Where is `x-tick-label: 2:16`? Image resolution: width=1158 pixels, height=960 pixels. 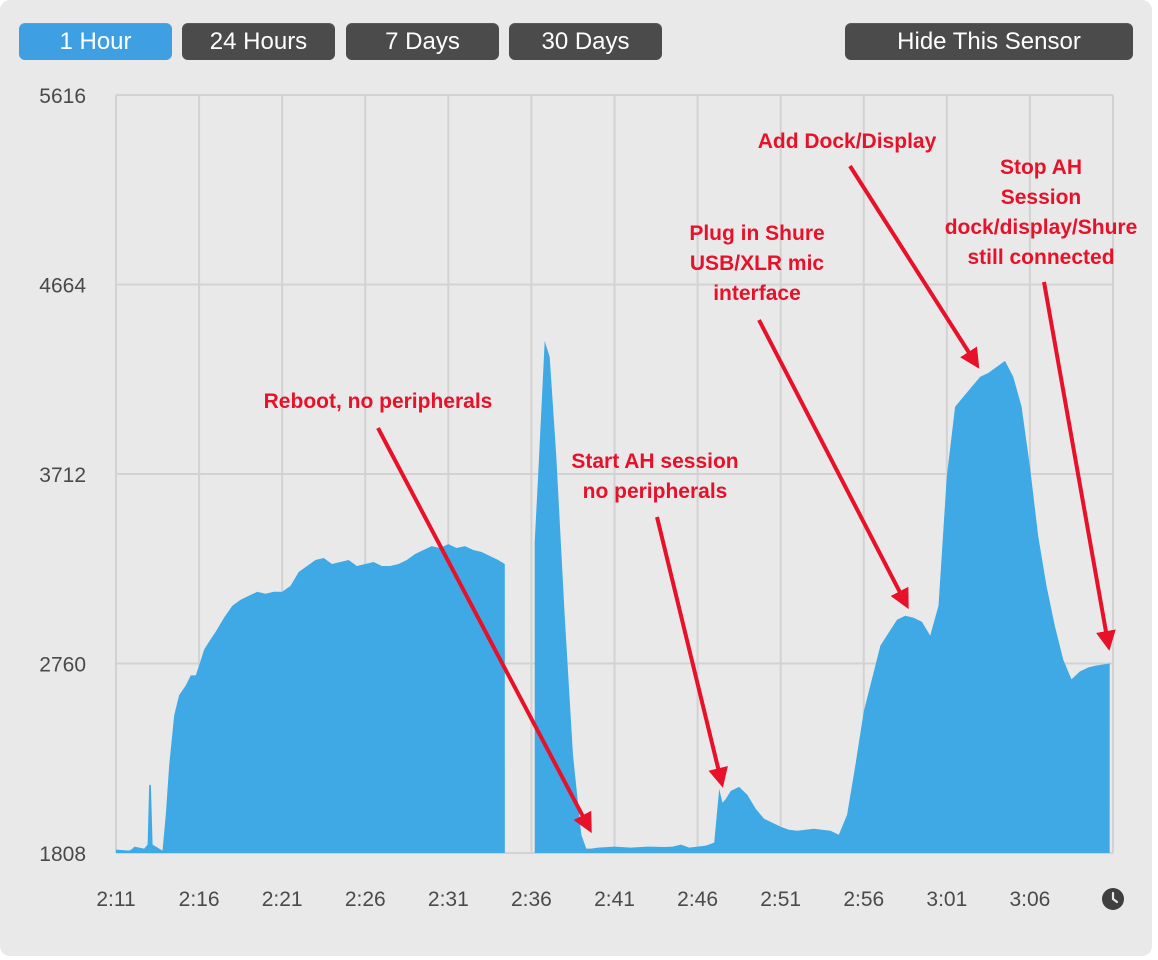 x-tick-label: 2:16 is located at coordinates (199, 899).